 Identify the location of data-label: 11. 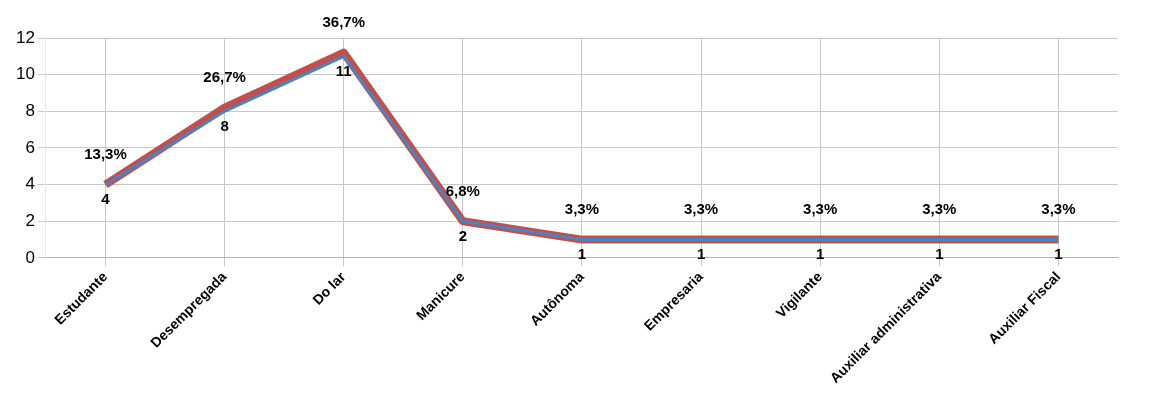
(343, 70).